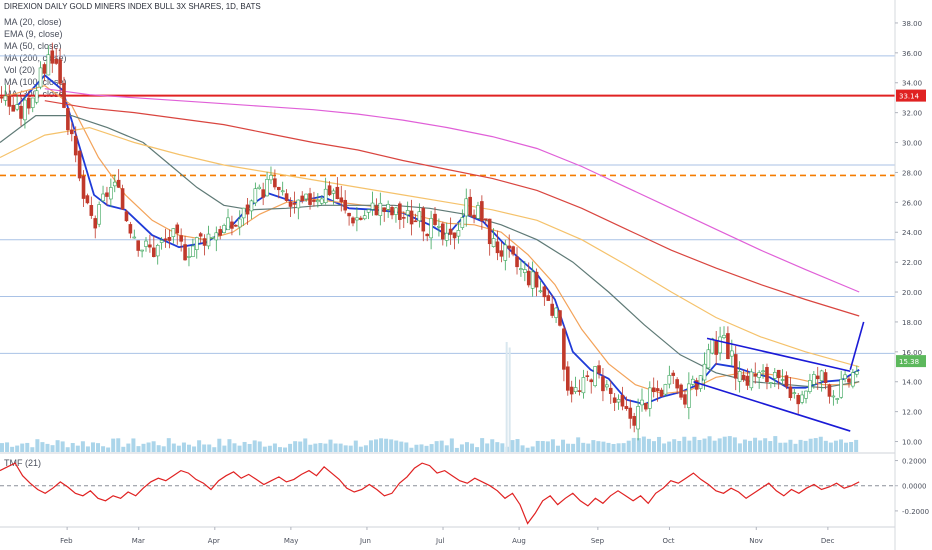 The image size is (932, 550). What do you see at coordinates (33, 46) in the screenshot?
I see `legend-ma50: MA (50, close)` at bounding box center [33, 46].